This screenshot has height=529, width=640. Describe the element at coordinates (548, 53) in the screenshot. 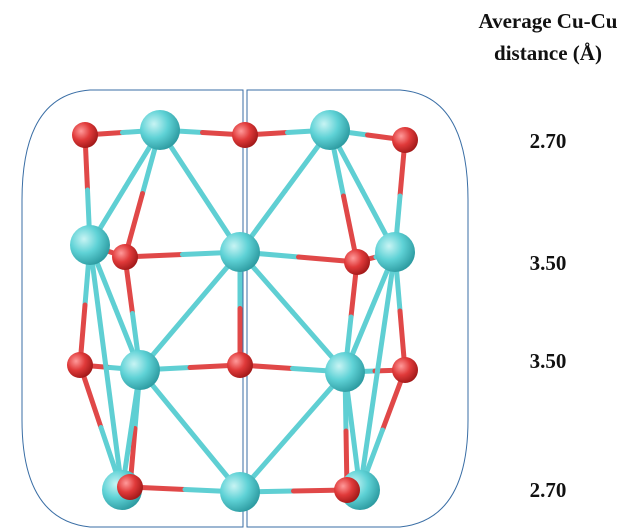

I see `title-line: distance (Å)` at that location.